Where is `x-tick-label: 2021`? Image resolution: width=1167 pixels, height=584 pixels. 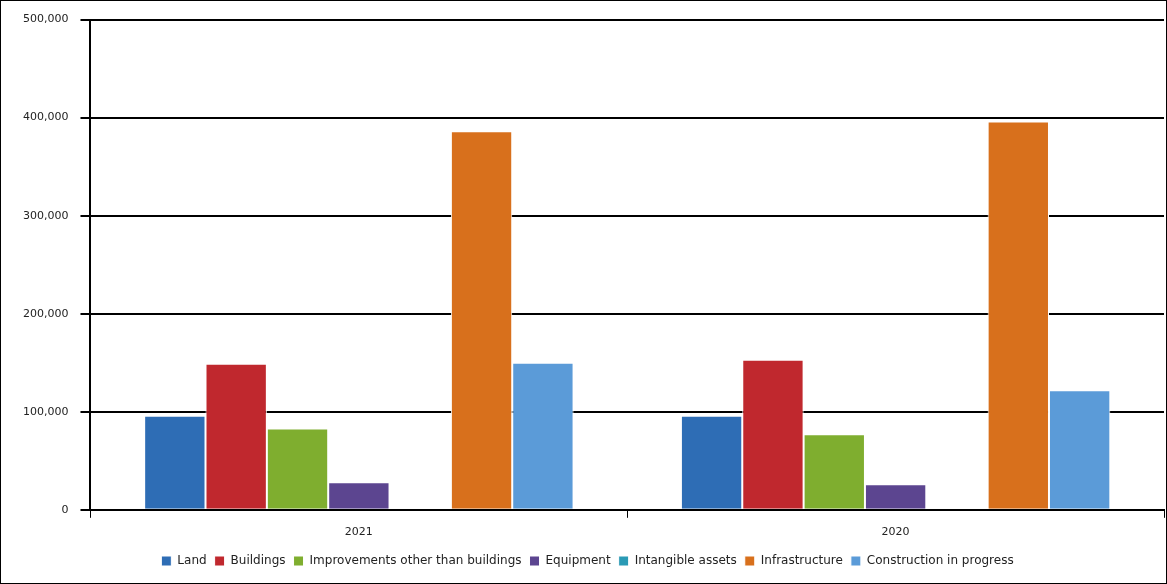
x-tick-label: 2021 is located at coordinates (358, 532).